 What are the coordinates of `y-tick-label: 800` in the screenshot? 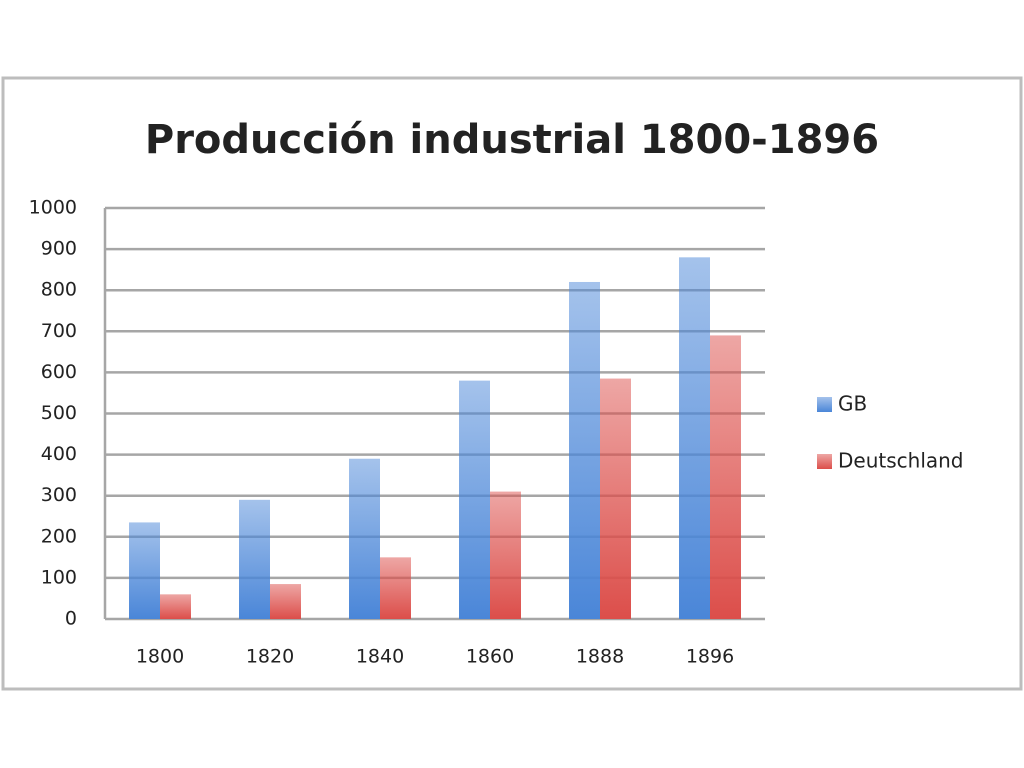 It's located at (59, 290).